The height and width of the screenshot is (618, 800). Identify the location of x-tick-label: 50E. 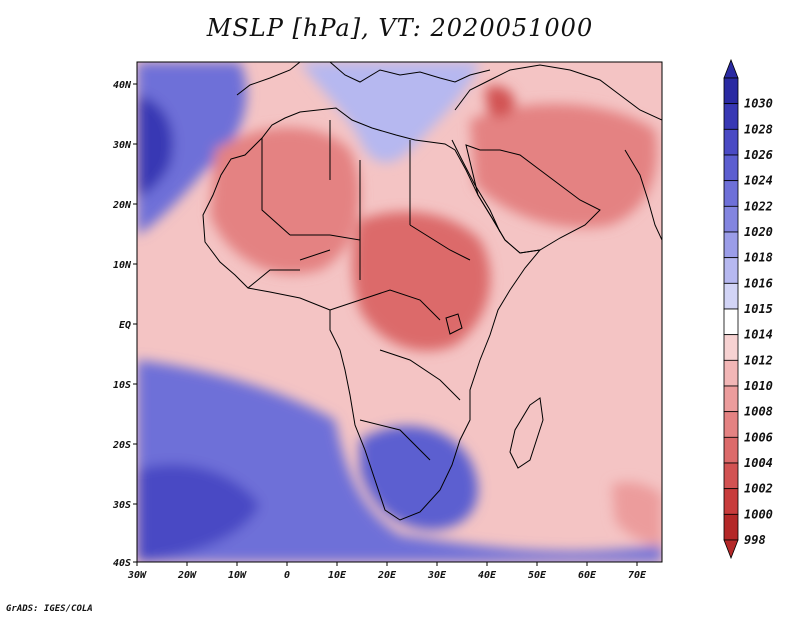
(537, 575).